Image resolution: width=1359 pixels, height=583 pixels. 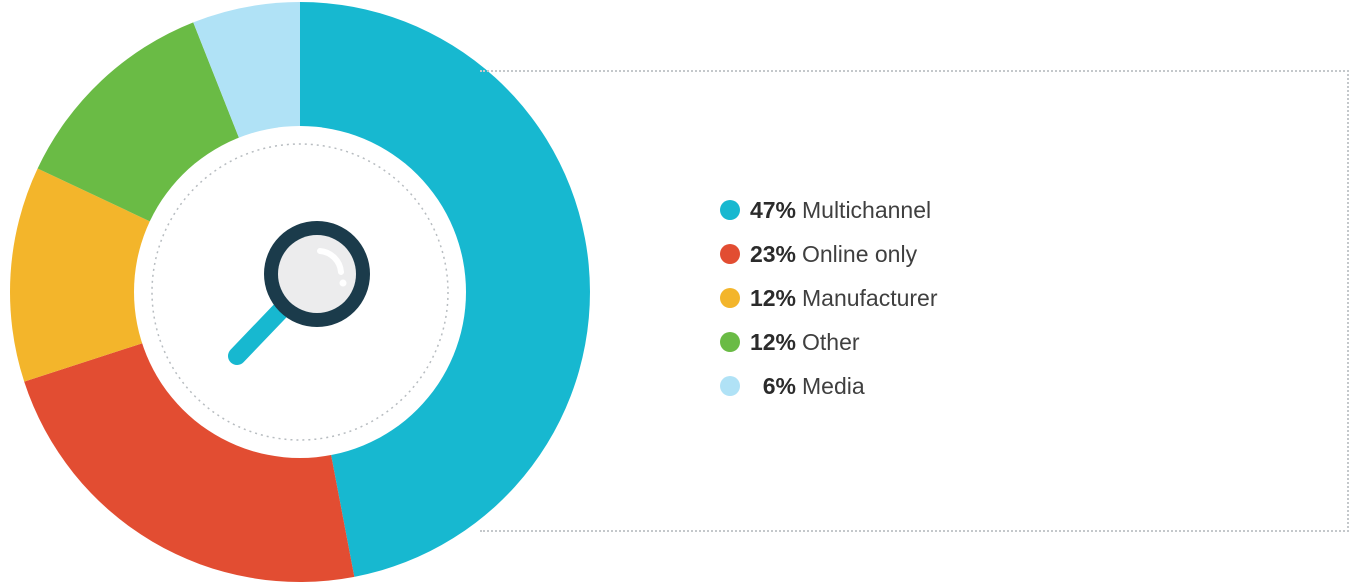 I want to click on legend-item-media: 6% Media, so click(x=829, y=388).